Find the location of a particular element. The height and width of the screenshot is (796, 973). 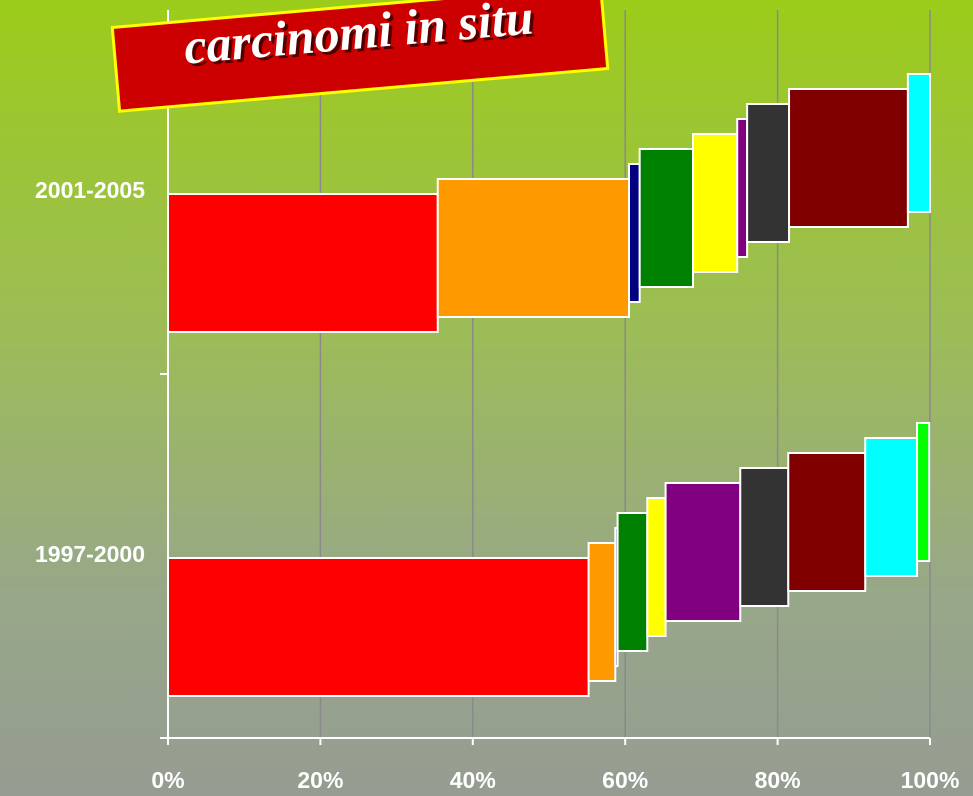

x-tick-label: 100% is located at coordinates (930, 780).